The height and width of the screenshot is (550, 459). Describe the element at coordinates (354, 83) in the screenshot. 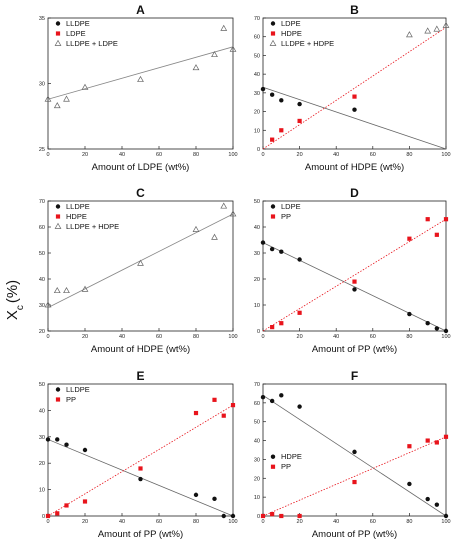

I see `plot-frame` at that location.